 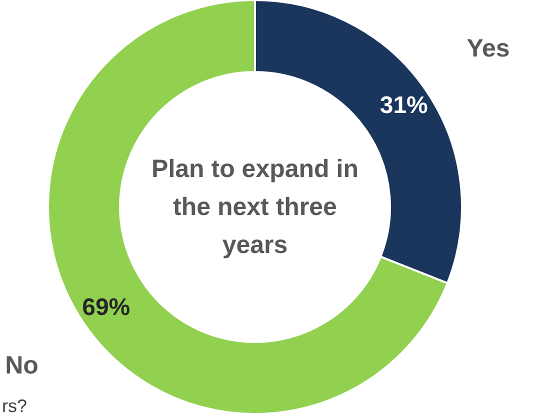 What do you see at coordinates (106, 308) in the screenshot?
I see `data-label: 69%` at bounding box center [106, 308].